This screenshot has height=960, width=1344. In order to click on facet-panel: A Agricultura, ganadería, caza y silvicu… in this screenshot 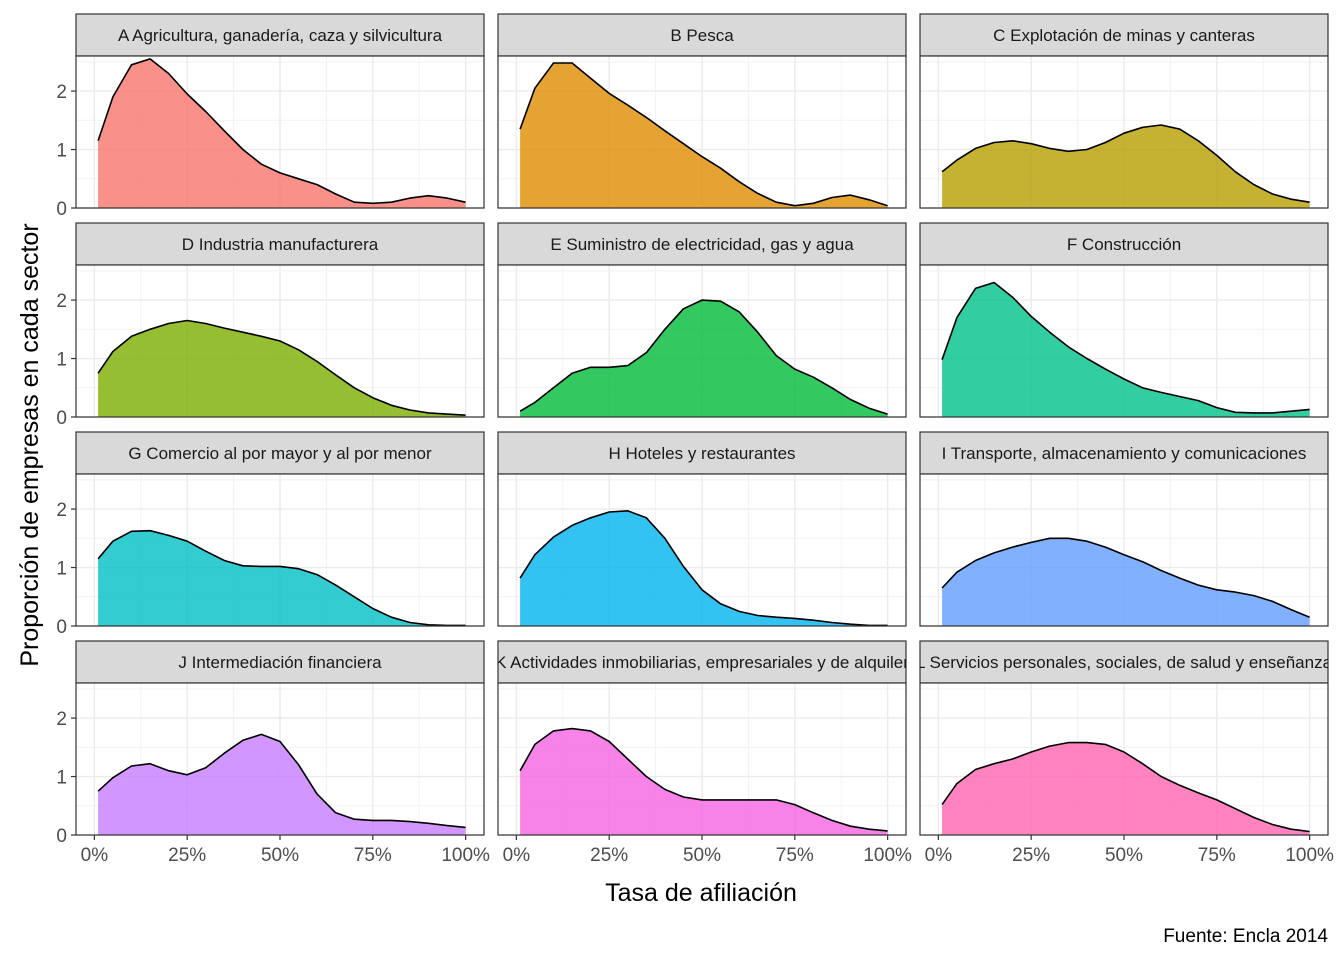, I will do `click(270, 116)`.